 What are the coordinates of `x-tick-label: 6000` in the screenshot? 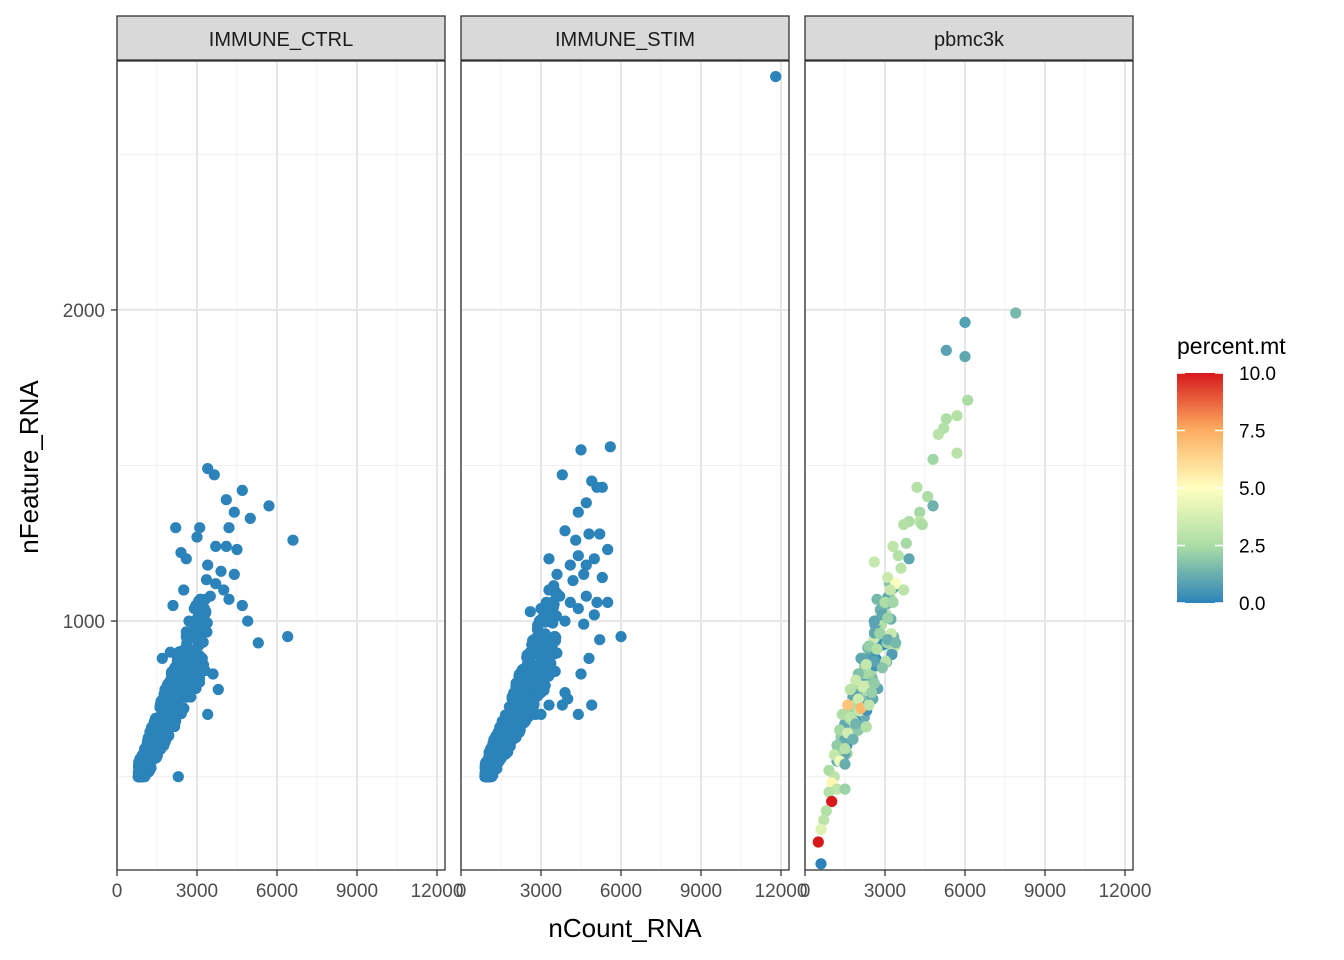 It's located at (277, 891).